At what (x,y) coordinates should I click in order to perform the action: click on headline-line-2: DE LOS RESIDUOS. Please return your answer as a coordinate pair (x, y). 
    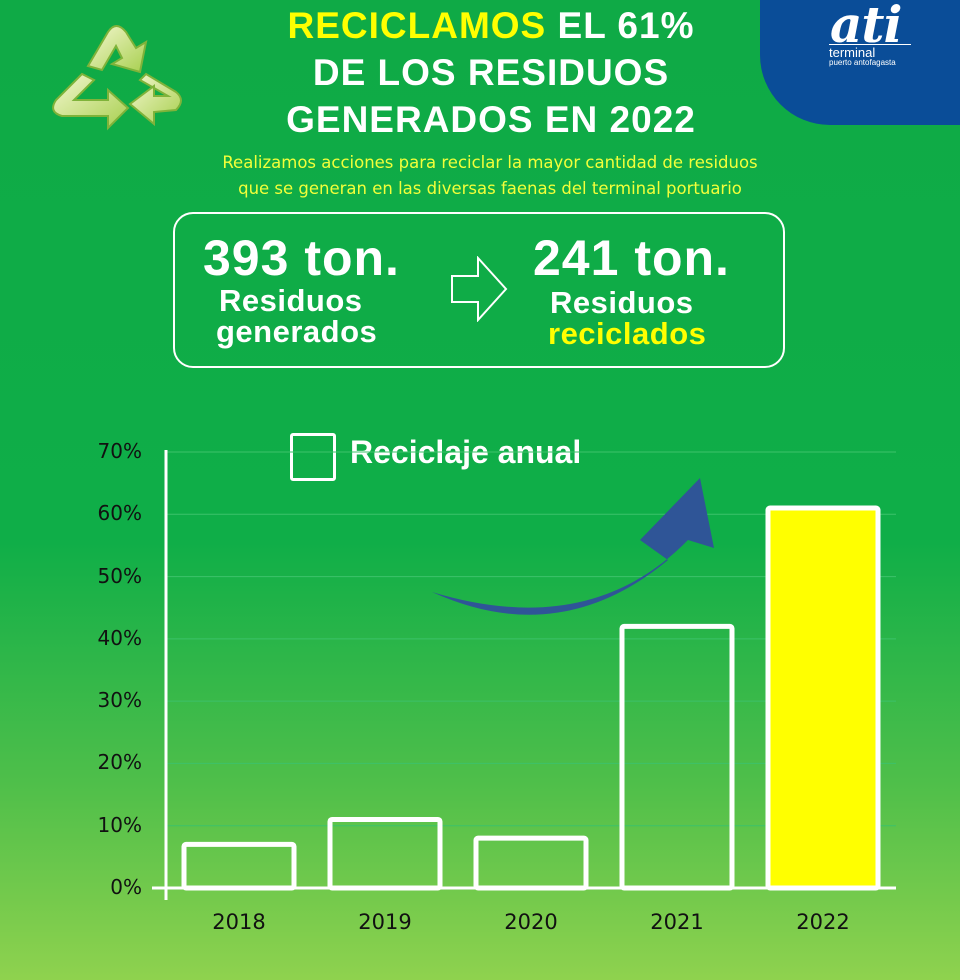
    Looking at the image, I should click on (491, 72).